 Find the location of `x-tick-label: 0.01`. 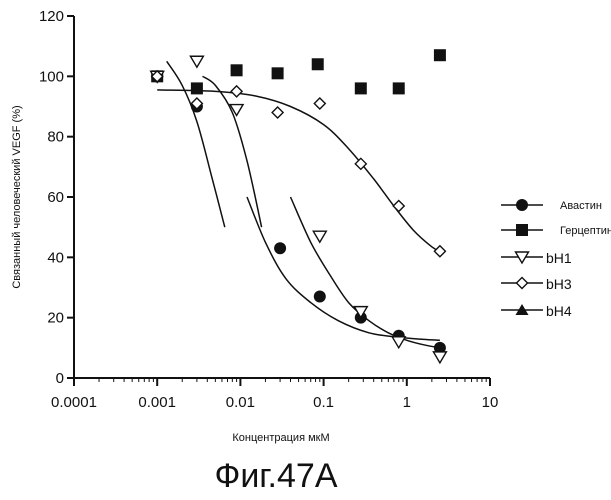

x-tick-label: 0.01 is located at coordinates (240, 402).